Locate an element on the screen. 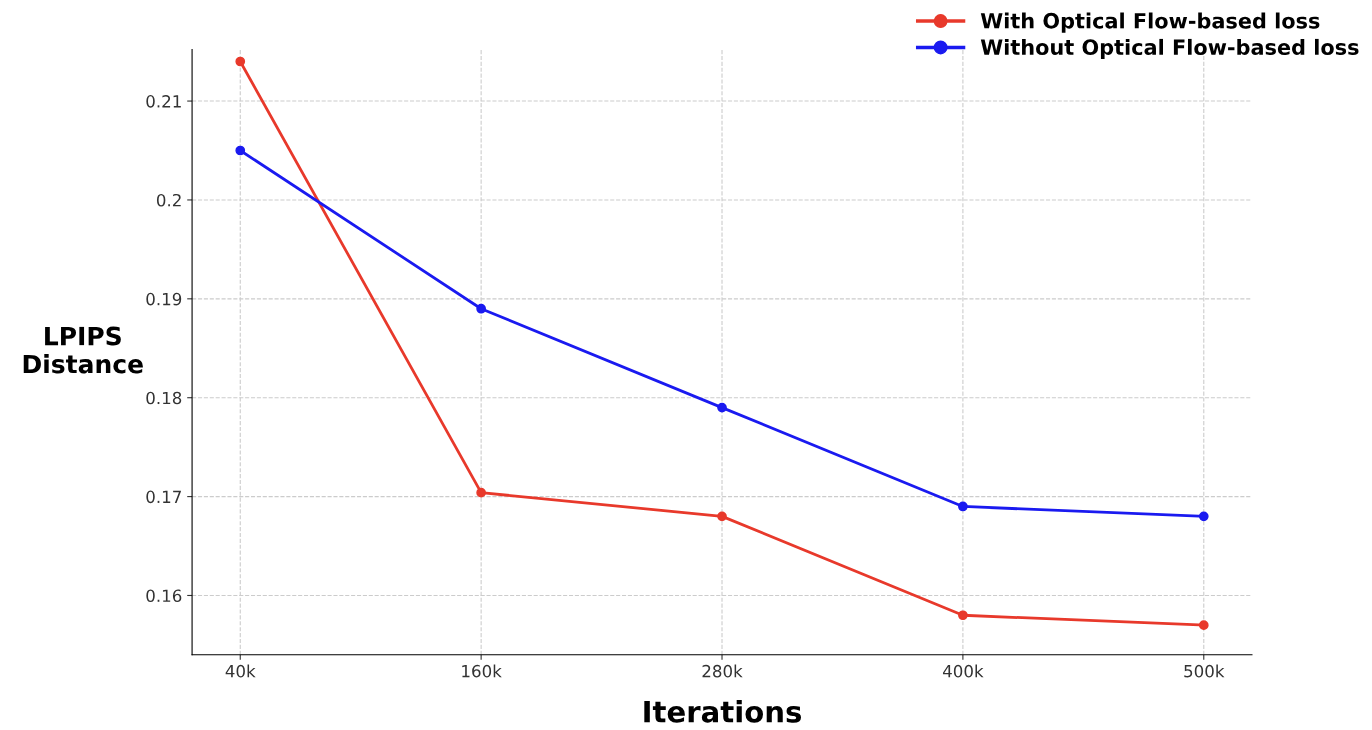 This screenshot has width=1372, height=730. y-tick-label: 0.16 is located at coordinates (164, 596).